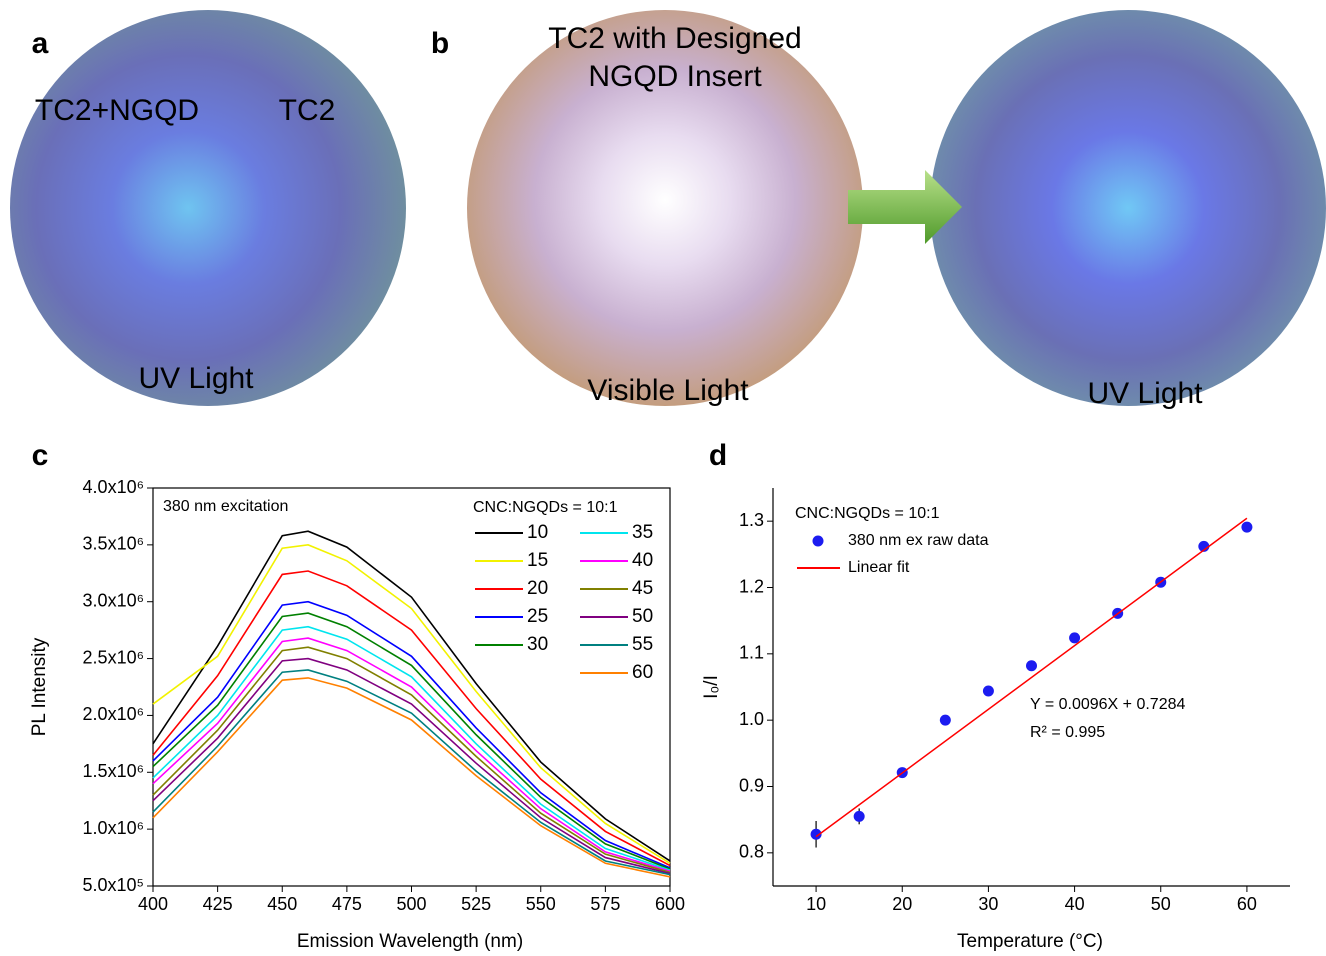 This screenshot has height=956, width=1326. Describe the element at coordinates (642, 672) in the screenshot. I see `legend-label: 60` at that location.